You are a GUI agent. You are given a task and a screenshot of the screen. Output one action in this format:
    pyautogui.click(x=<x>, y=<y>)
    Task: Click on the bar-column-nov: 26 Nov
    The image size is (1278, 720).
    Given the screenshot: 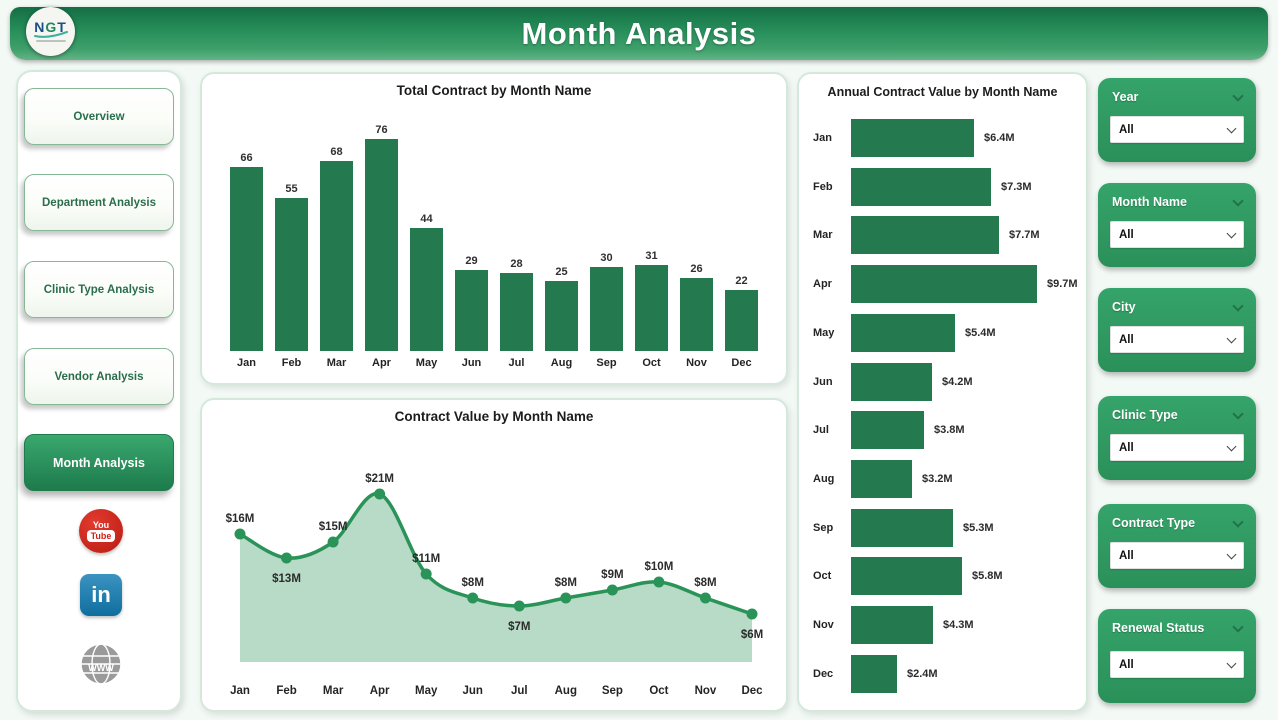 What is the action you would take?
    pyautogui.click(x=696, y=244)
    